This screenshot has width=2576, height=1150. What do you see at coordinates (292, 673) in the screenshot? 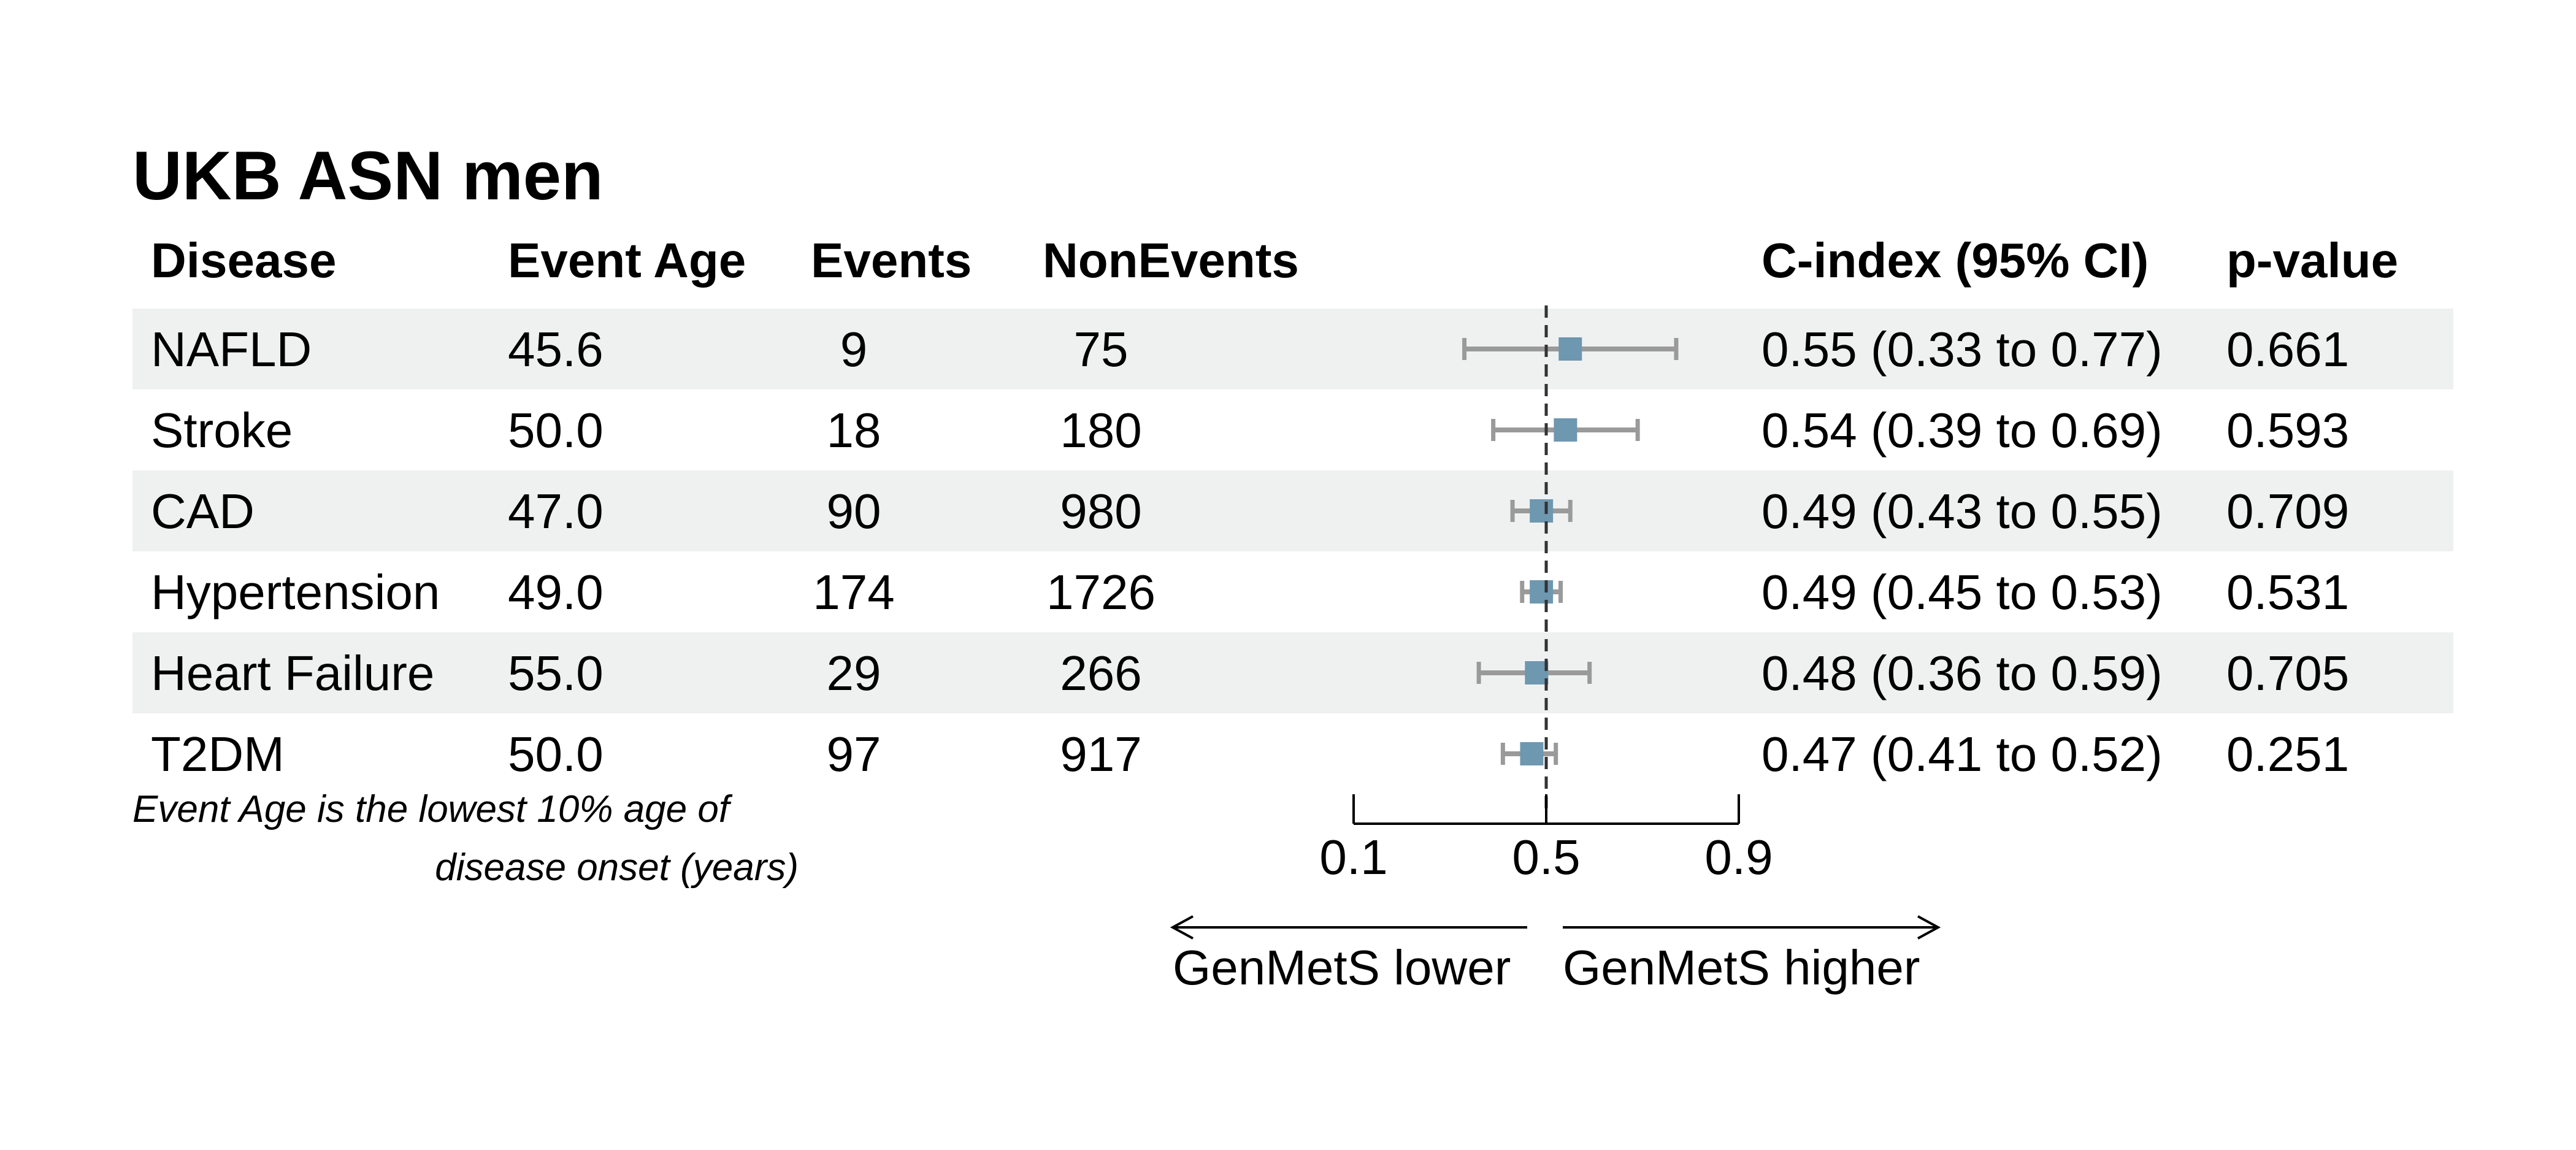
I see `cell-disease: Heart Failure` at bounding box center [292, 673].